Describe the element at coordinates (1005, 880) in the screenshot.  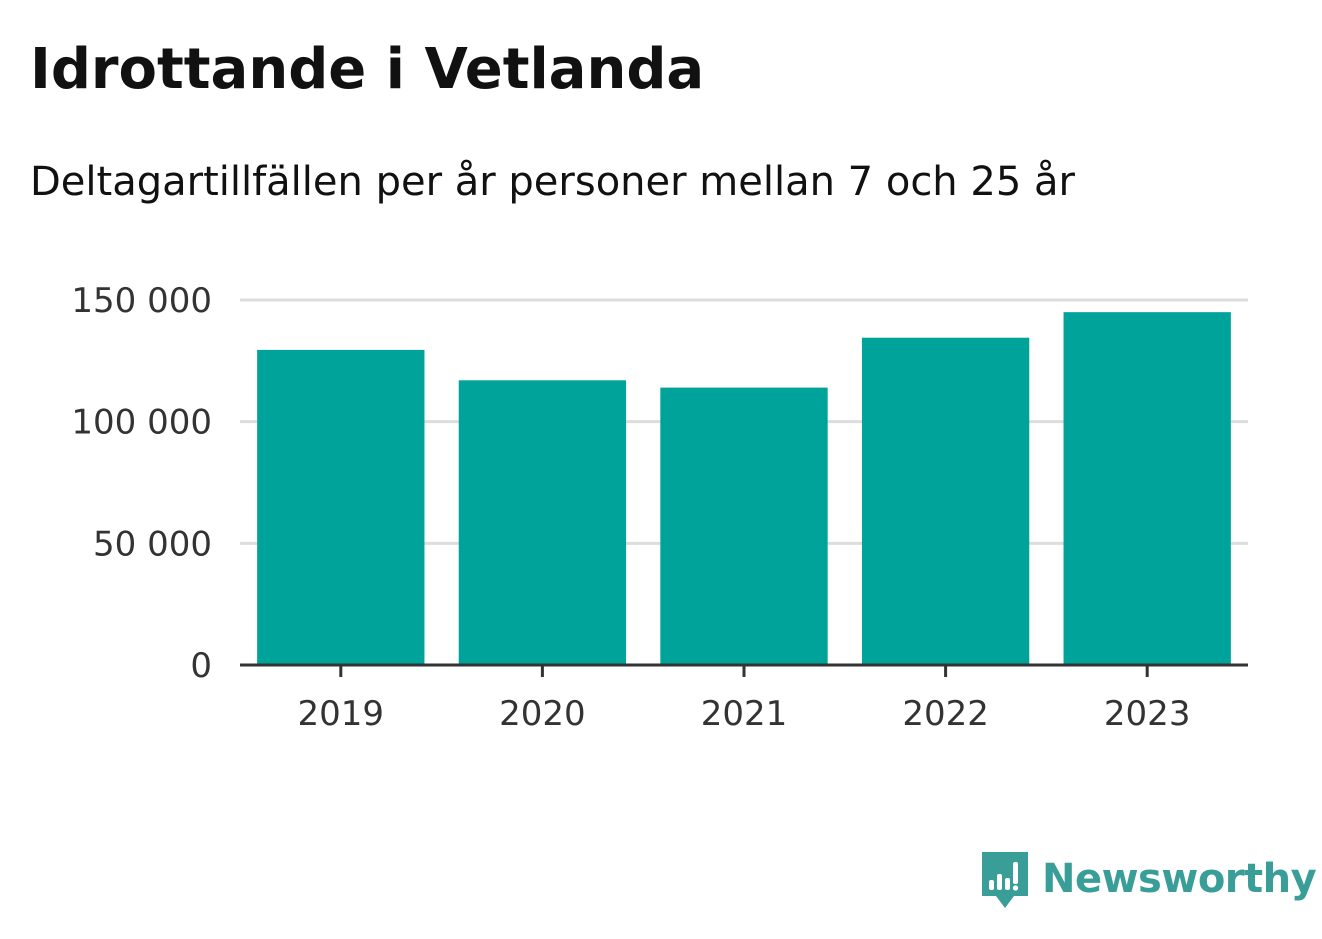
I see `newsworthy-logo-icon` at that location.